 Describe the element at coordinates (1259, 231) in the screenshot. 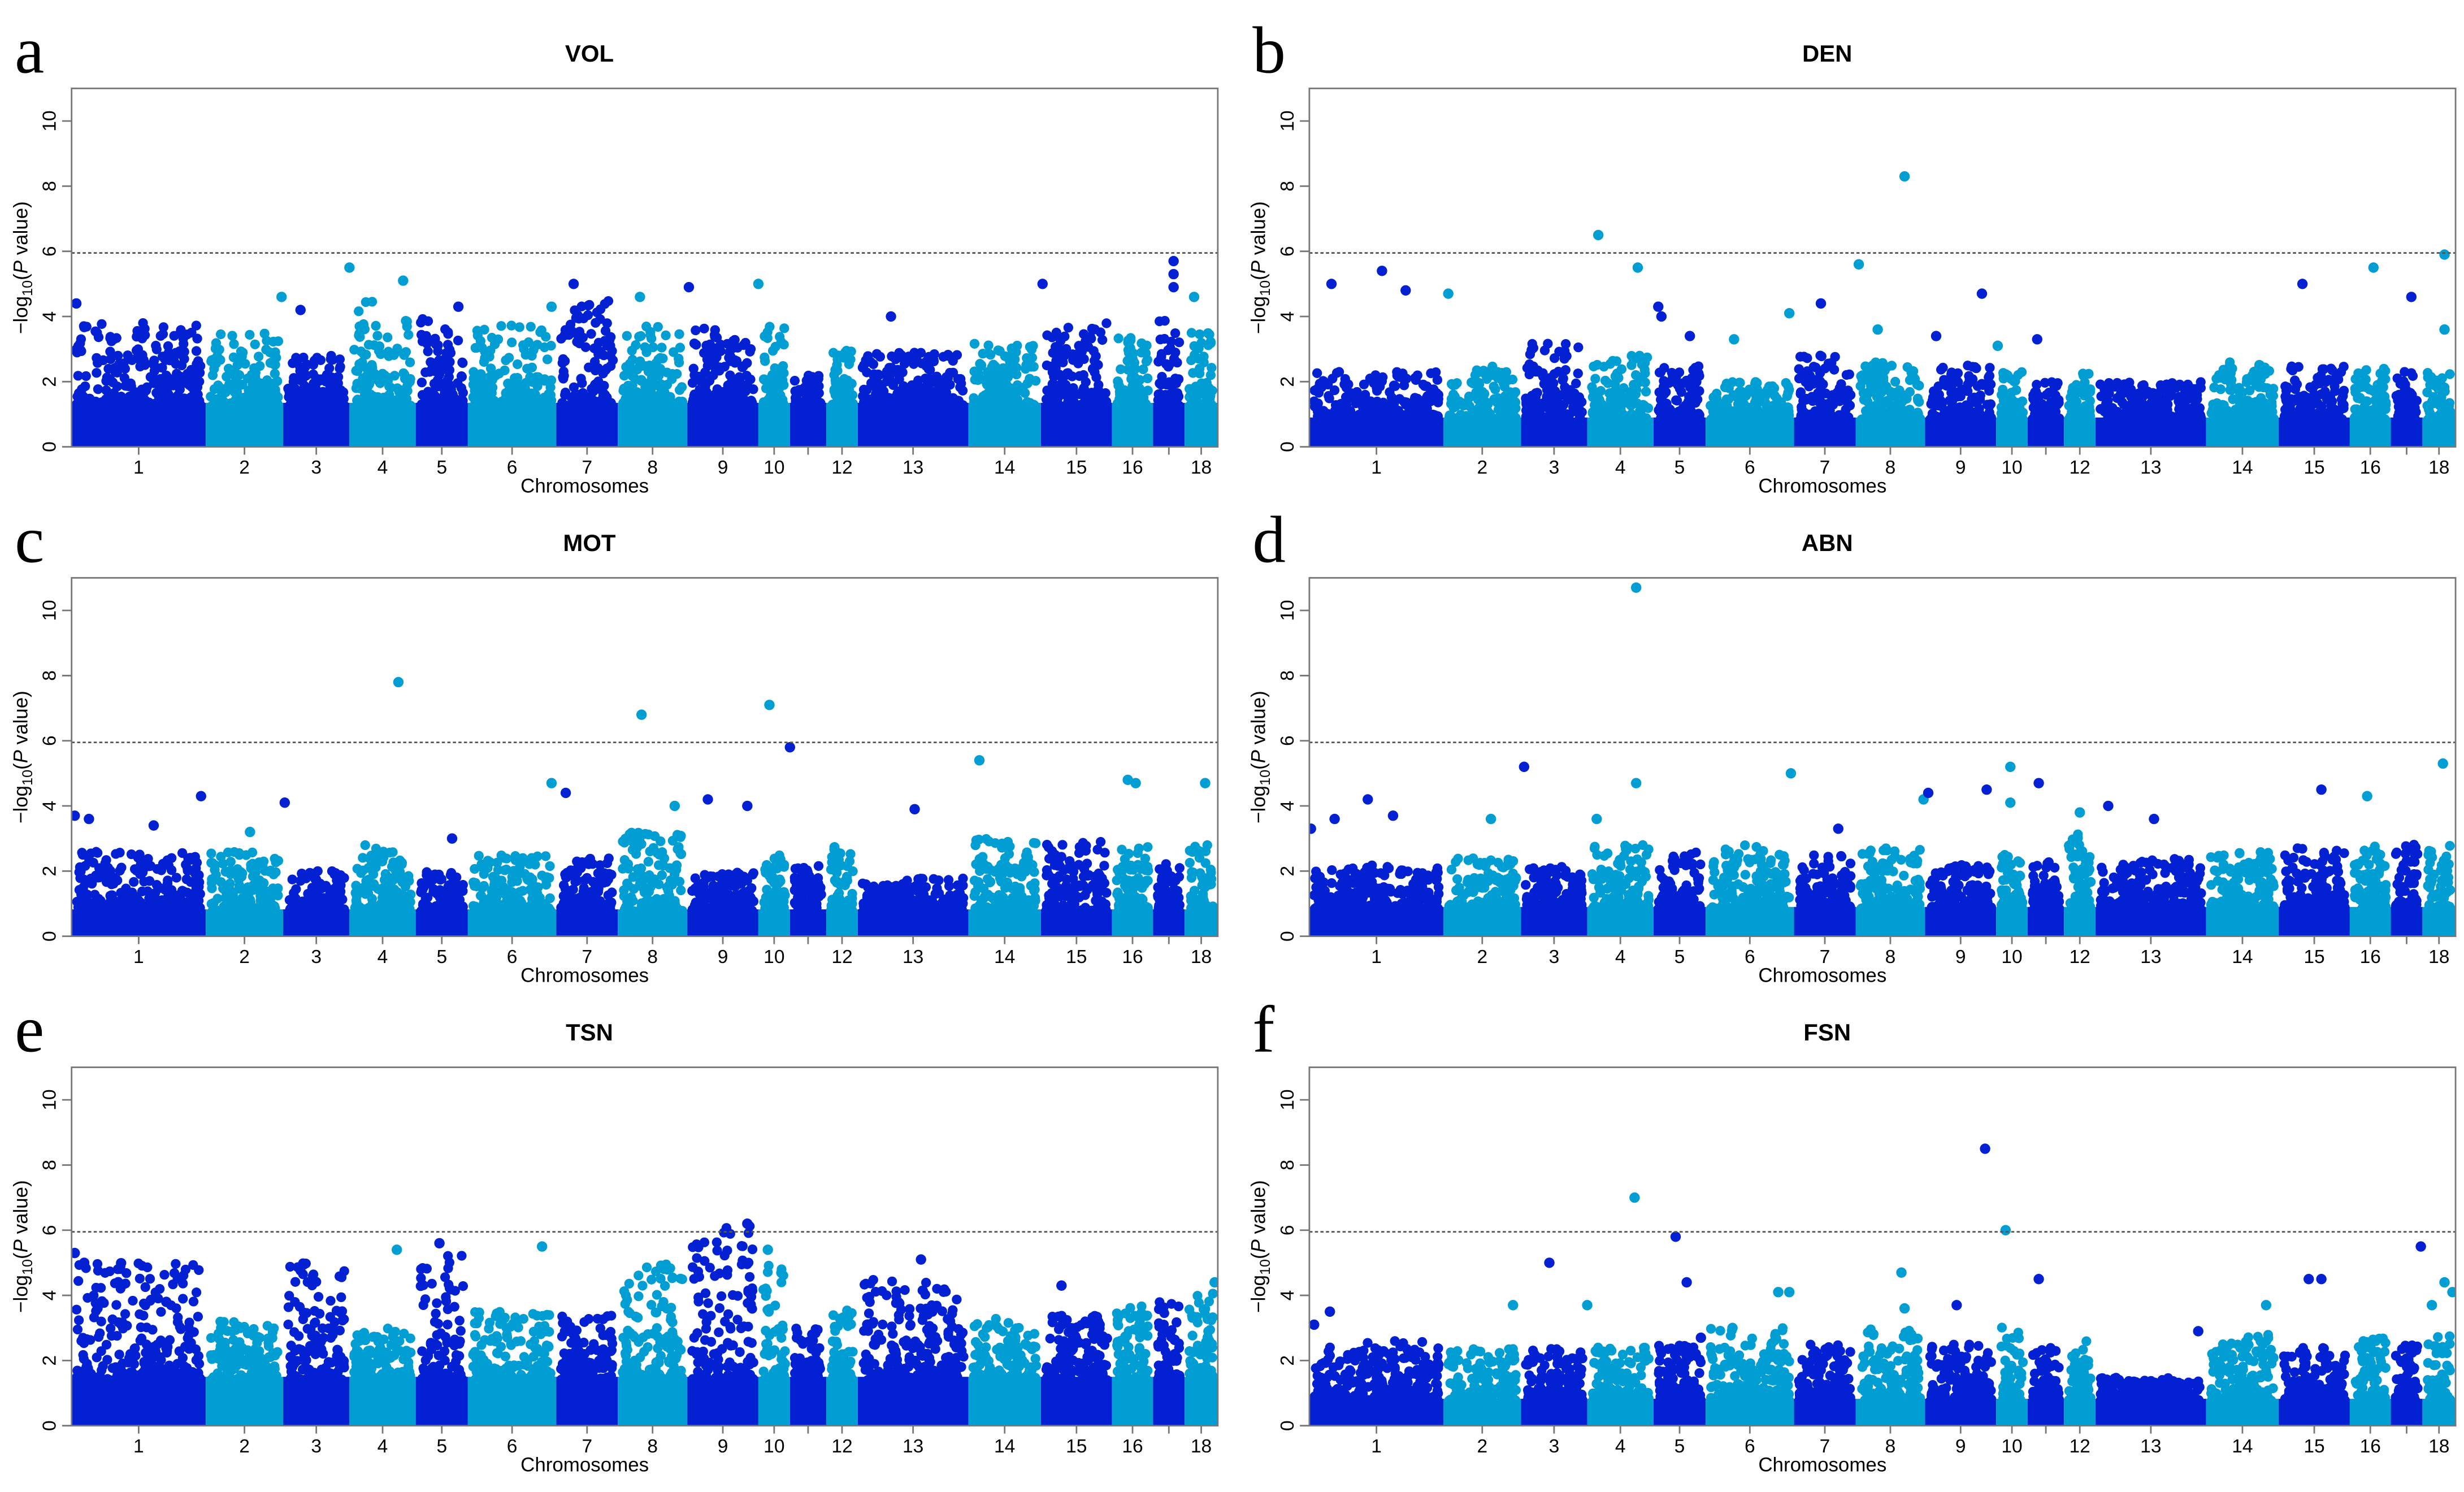

I see `y-label-text: value)` at that location.